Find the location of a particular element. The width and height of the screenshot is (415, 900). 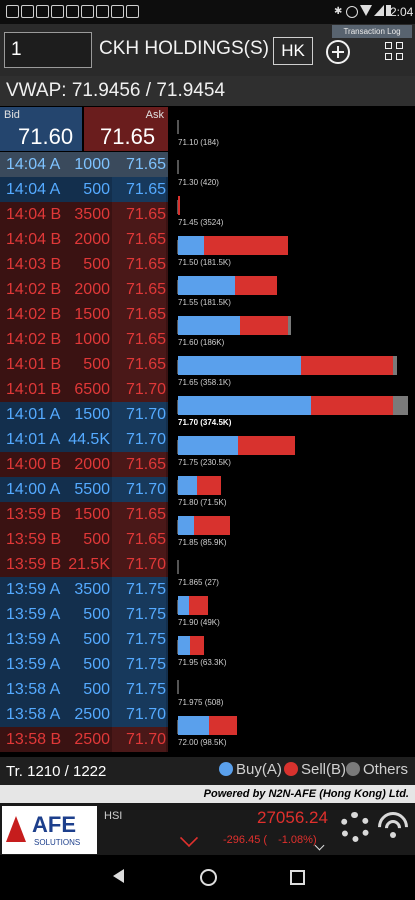

price-level-label: 71.10 (184) is located at coordinates (198, 142).